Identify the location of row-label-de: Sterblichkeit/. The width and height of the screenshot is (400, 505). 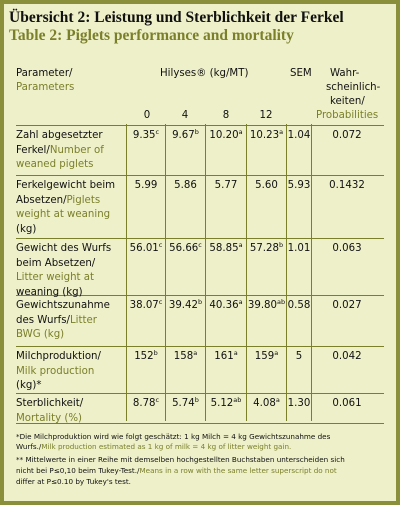
(50, 403).